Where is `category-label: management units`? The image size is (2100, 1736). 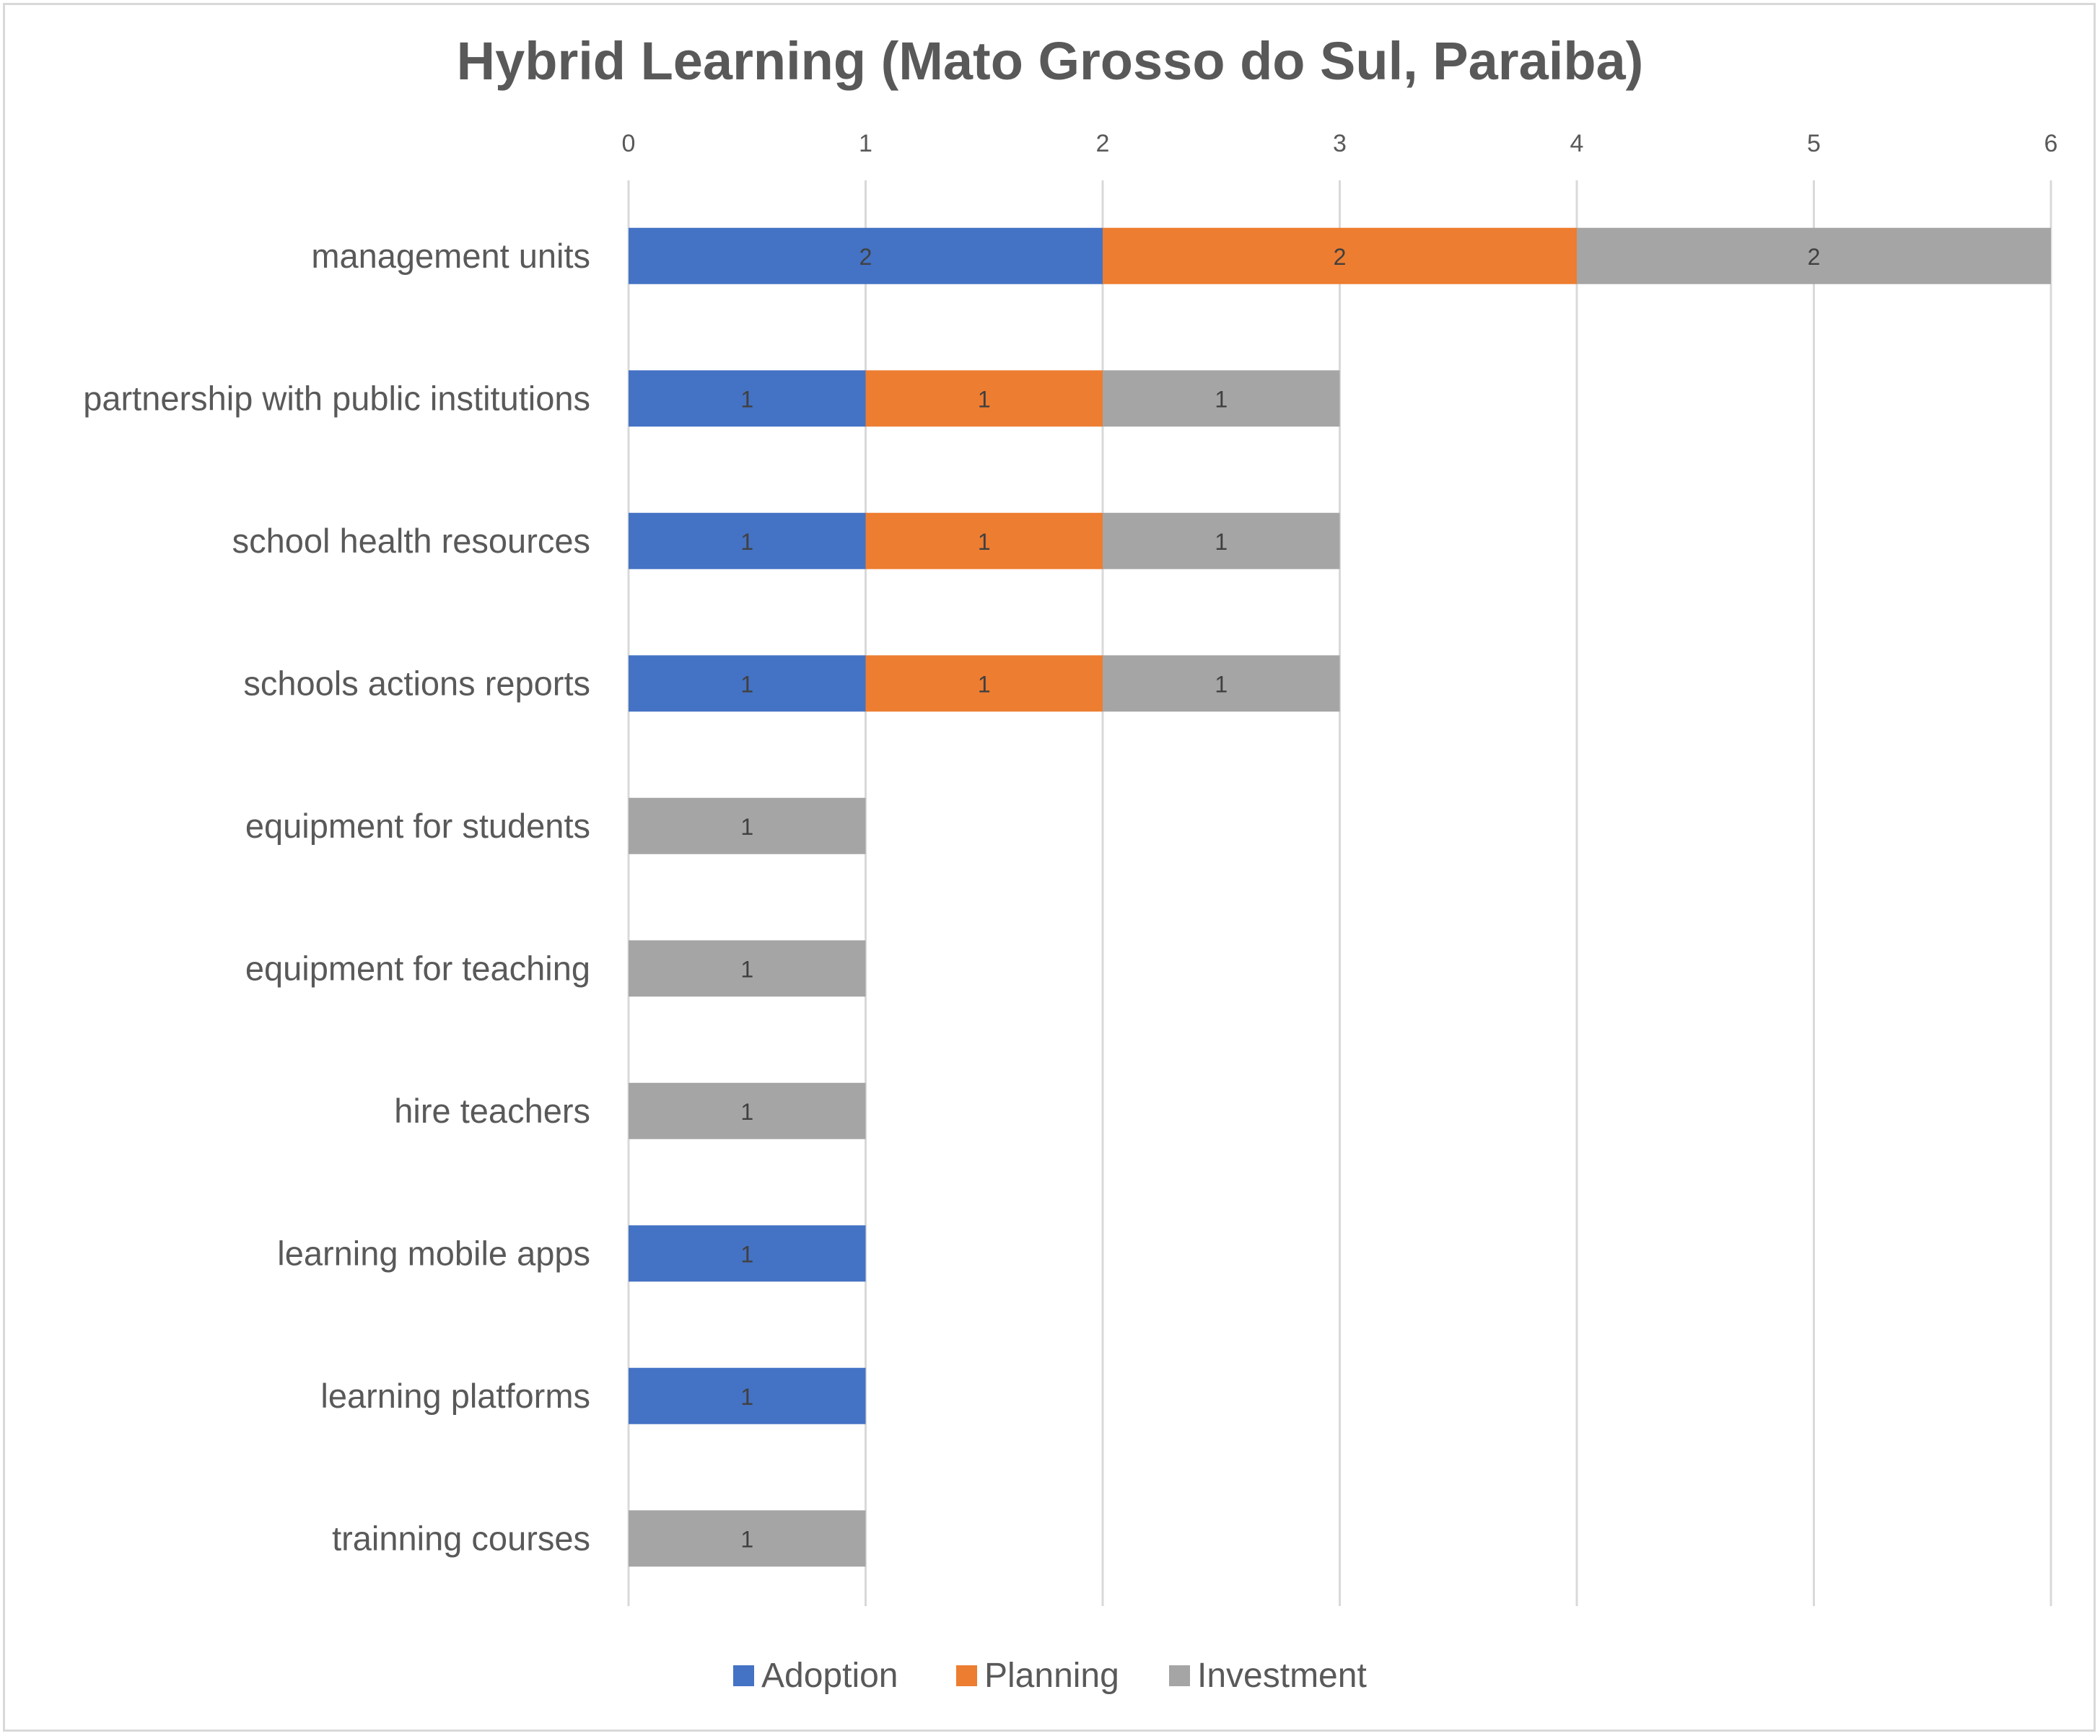
category-label: management units is located at coordinates (450, 256).